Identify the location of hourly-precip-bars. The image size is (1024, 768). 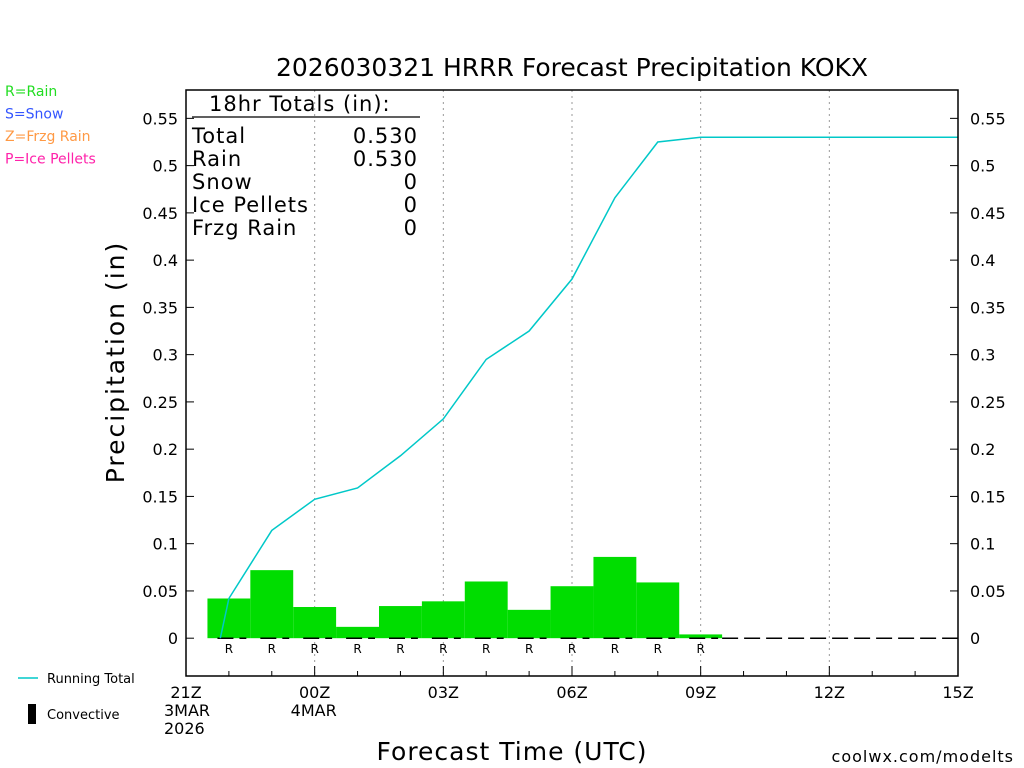
(465, 597).